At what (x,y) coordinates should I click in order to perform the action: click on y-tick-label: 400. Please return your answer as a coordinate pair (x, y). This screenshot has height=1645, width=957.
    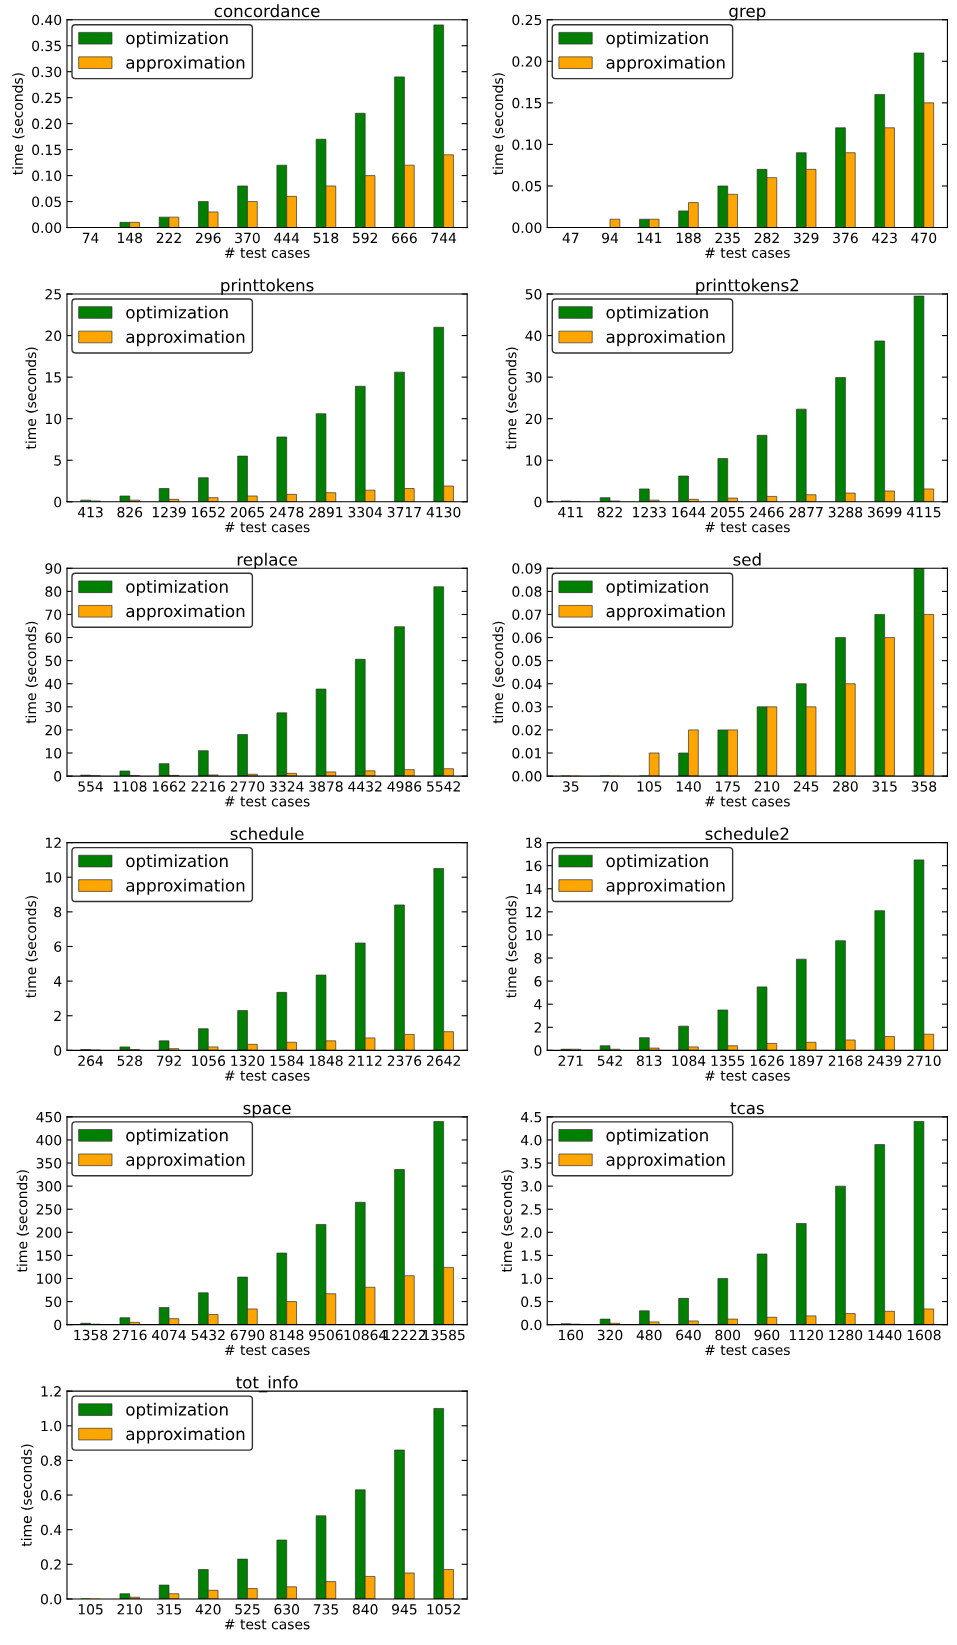
    Looking at the image, I should click on (49, 1140).